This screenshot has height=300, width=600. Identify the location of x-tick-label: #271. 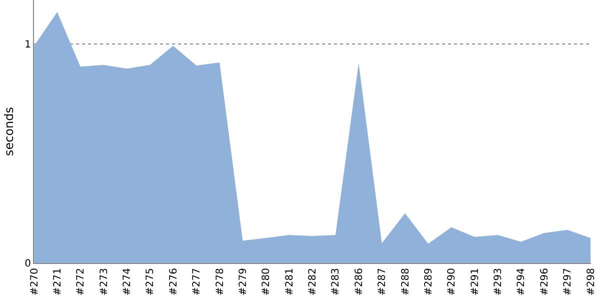
(58, 282).